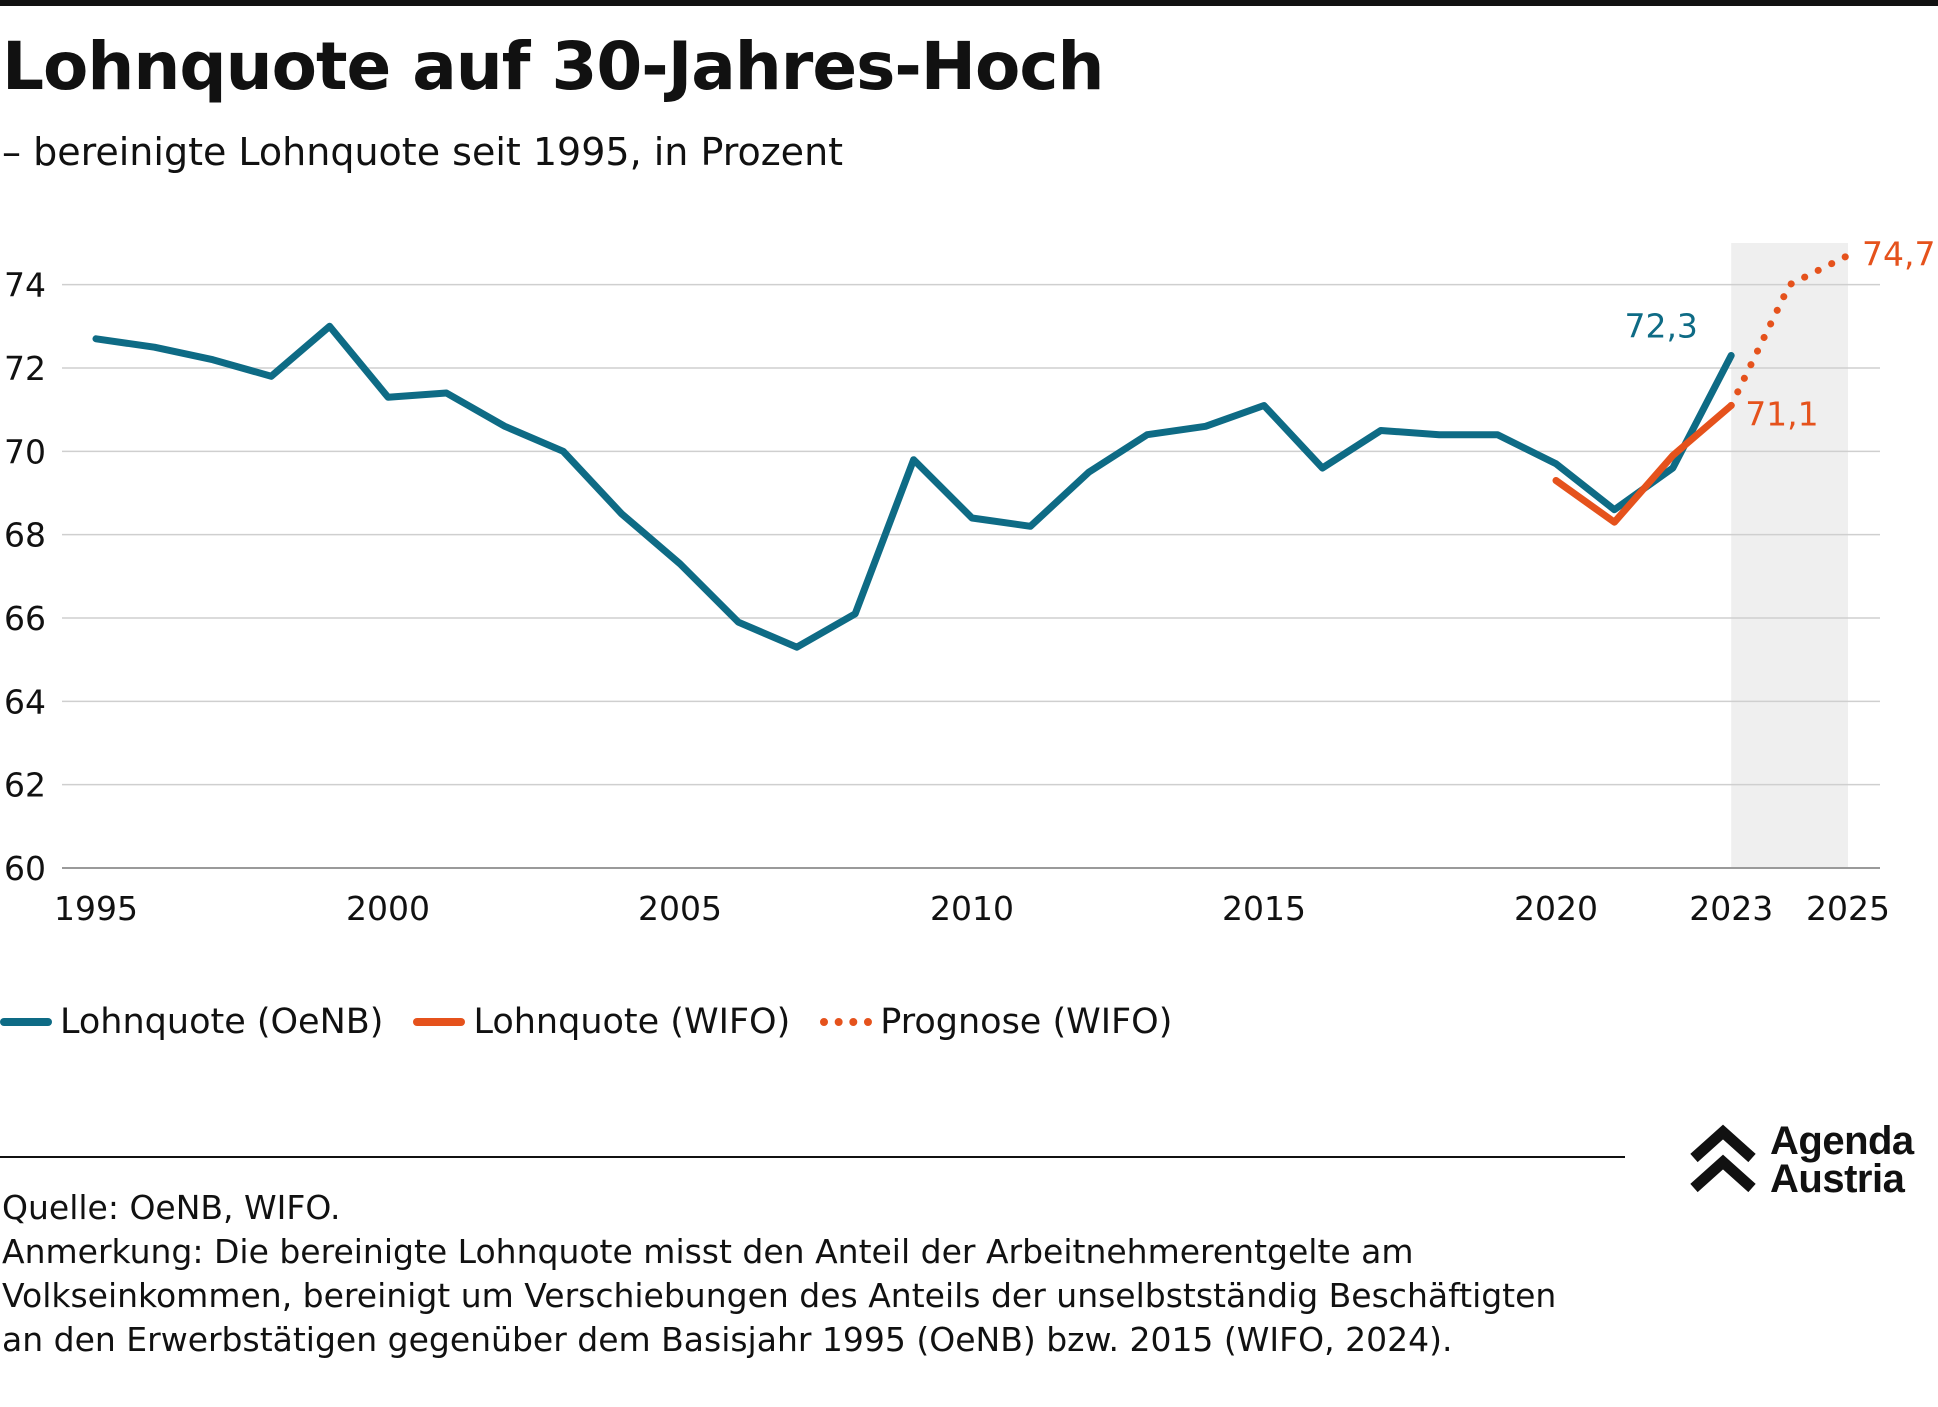  What do you see at coordinates (1781, 414) in the screenshot?
I see `end-label-wifo: 71,1` at bounding box center [1781, 414].